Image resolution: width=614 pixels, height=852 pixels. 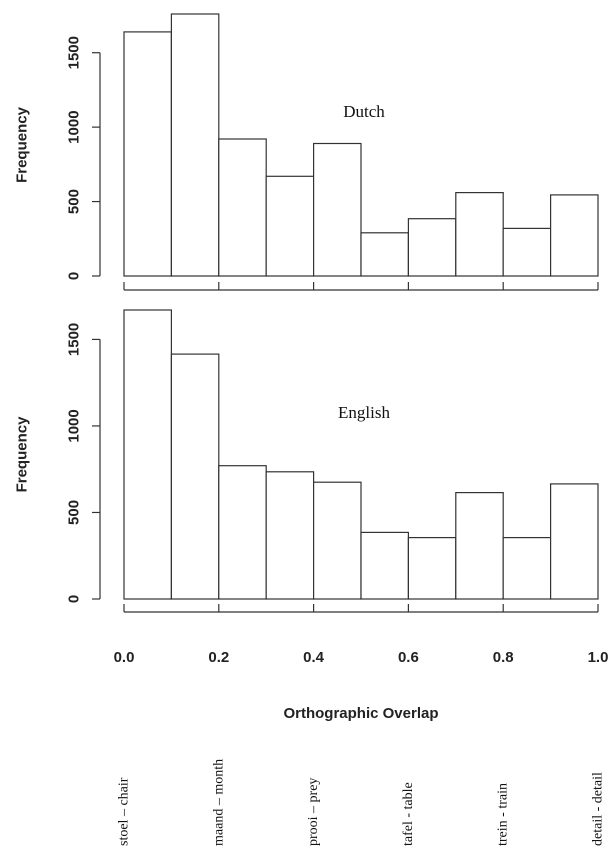 I want to click on y-tick-label-0-0: 0, so click(x=74, y=276).